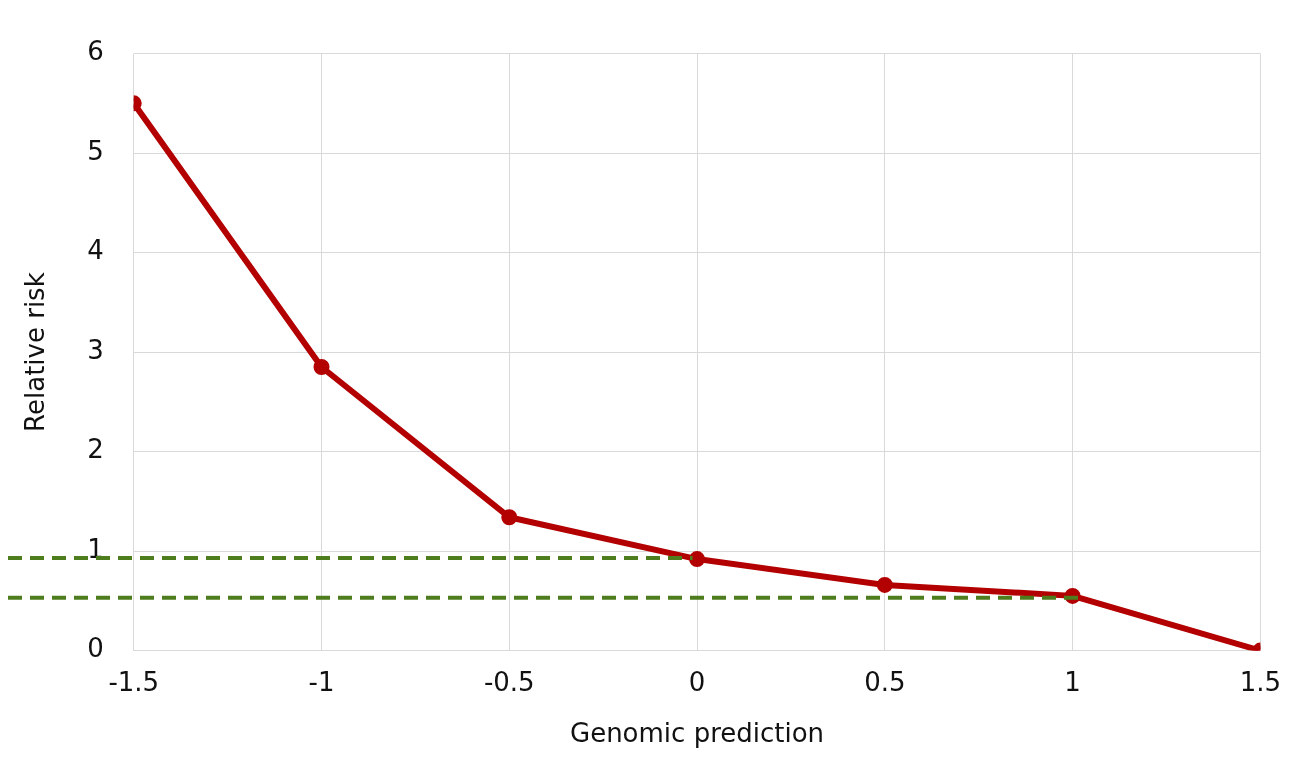 The image size is (1307, 763). Describe the element at coordinates (1260, 681) in the screenshot. I see `x-tick-label: 1.5` at that location.